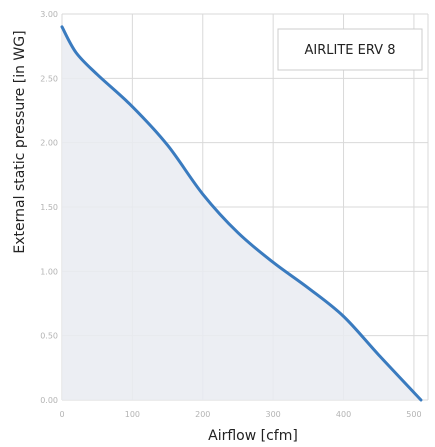 This screenshot has height=447, width=435. I want to click on y-tick-label: 2.50, so click(49, 78).